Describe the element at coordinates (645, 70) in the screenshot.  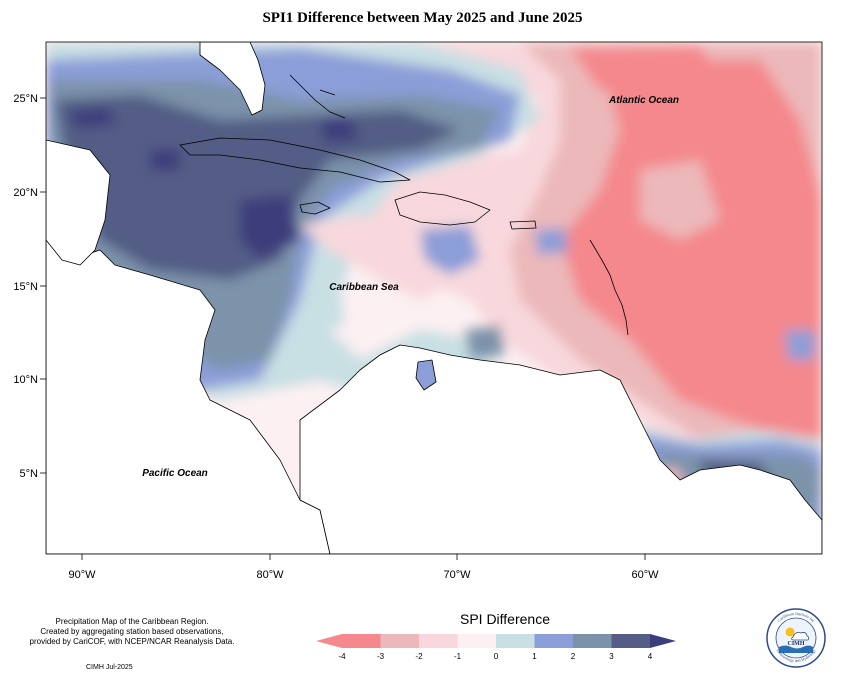
I see `strong-dry-region-north` at that location.